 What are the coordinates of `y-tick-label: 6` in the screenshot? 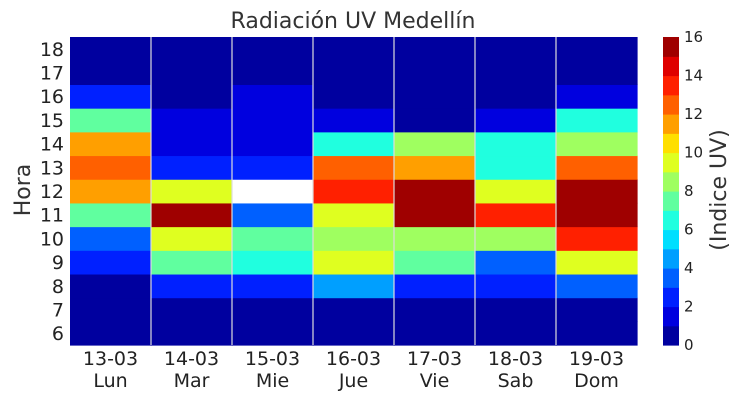 It's located at (58, 334).